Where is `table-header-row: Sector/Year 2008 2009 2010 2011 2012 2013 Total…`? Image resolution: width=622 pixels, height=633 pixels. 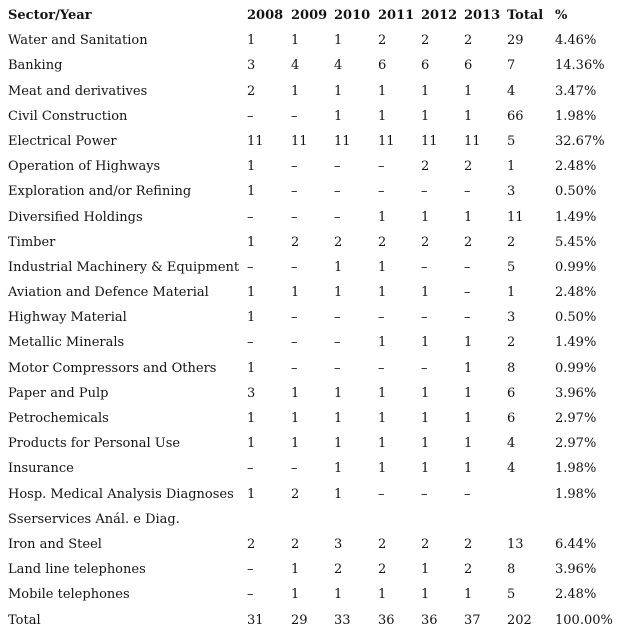 table-header-row: Sector/Year 2008 2009 2010 2011 2012 2013 Total… is located at coordinates (315, 15).